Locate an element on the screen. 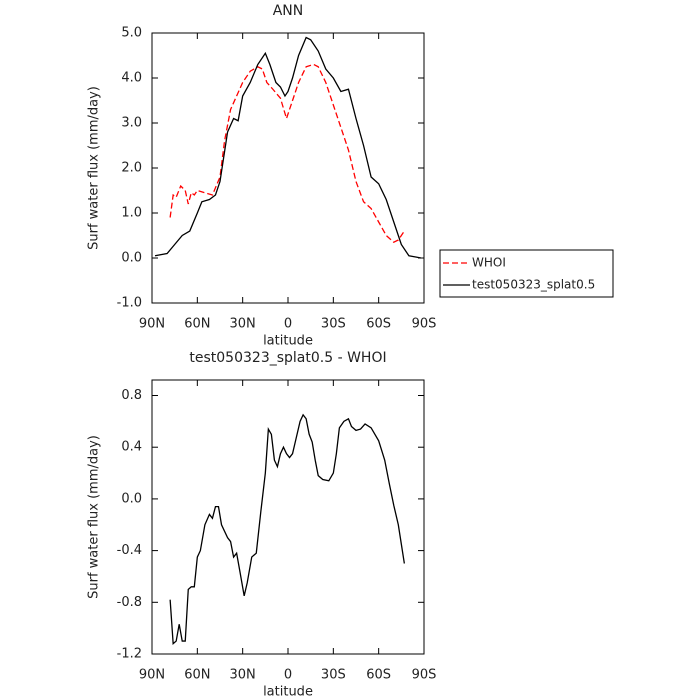 Image resolution: width=700 pixels, height=700 pixels. legend-box is located at coordinates (526, 273).